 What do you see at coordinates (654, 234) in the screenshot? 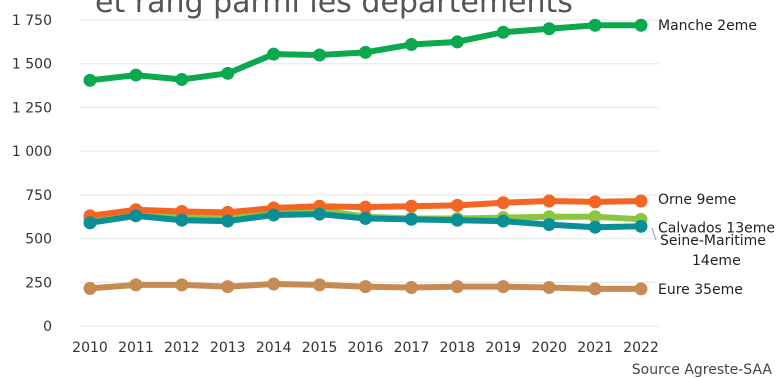
I see `label-leader-line` at bounding box center [654, 234].